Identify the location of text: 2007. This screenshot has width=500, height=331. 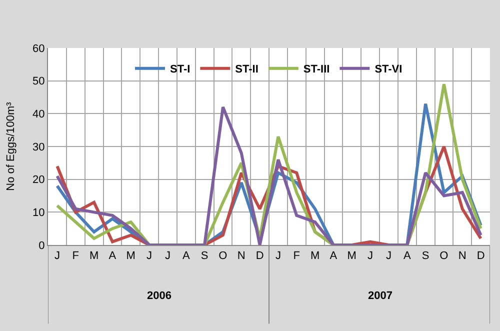
(380, 296).